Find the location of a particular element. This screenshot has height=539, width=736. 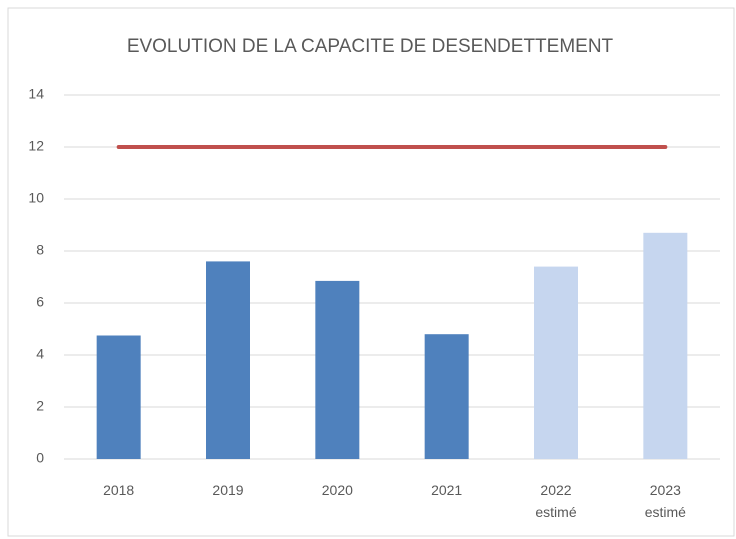

y-tick-label: 6 is located at coordinates (40, 302).